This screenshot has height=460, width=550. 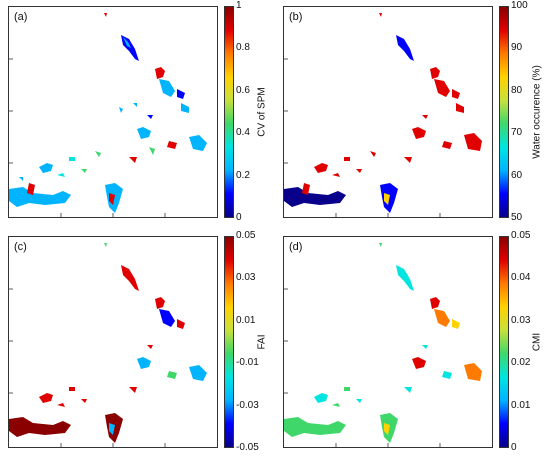 I want to click on colorbar-tick-label: 80, so click(x=517, y=90).